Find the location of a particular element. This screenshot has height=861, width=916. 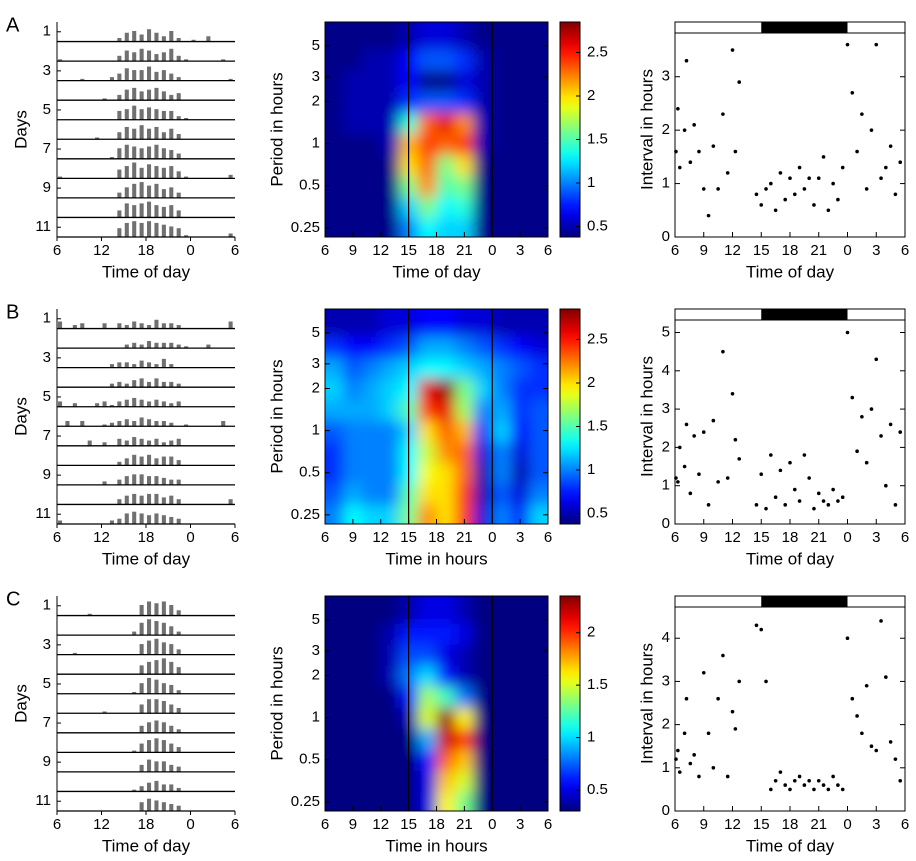

x-axis-label: Time of day is located at coordinates (790, 558).